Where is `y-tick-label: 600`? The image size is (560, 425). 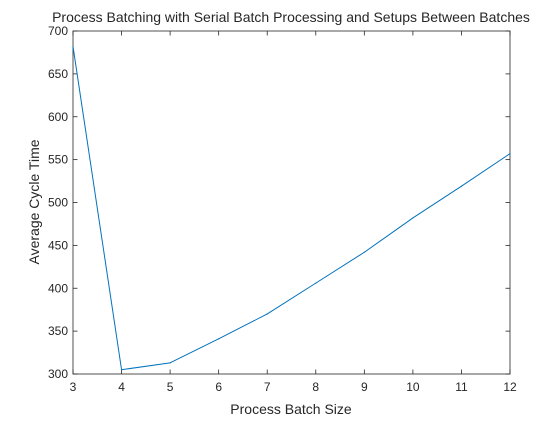 y-tick-label: 600 is located at coordinates (58, 117).